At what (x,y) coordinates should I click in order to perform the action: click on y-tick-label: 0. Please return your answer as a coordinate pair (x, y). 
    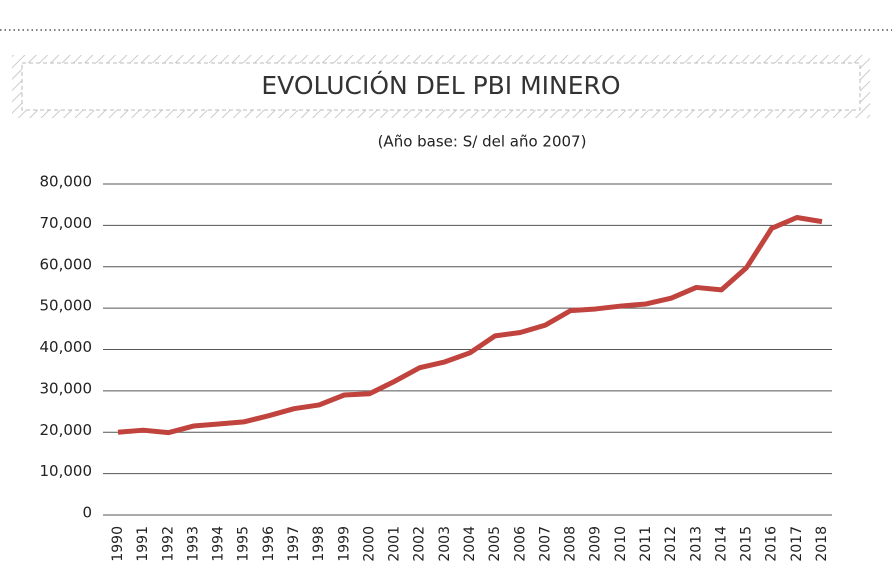
    Looking at the image, I should click on (87, 513).